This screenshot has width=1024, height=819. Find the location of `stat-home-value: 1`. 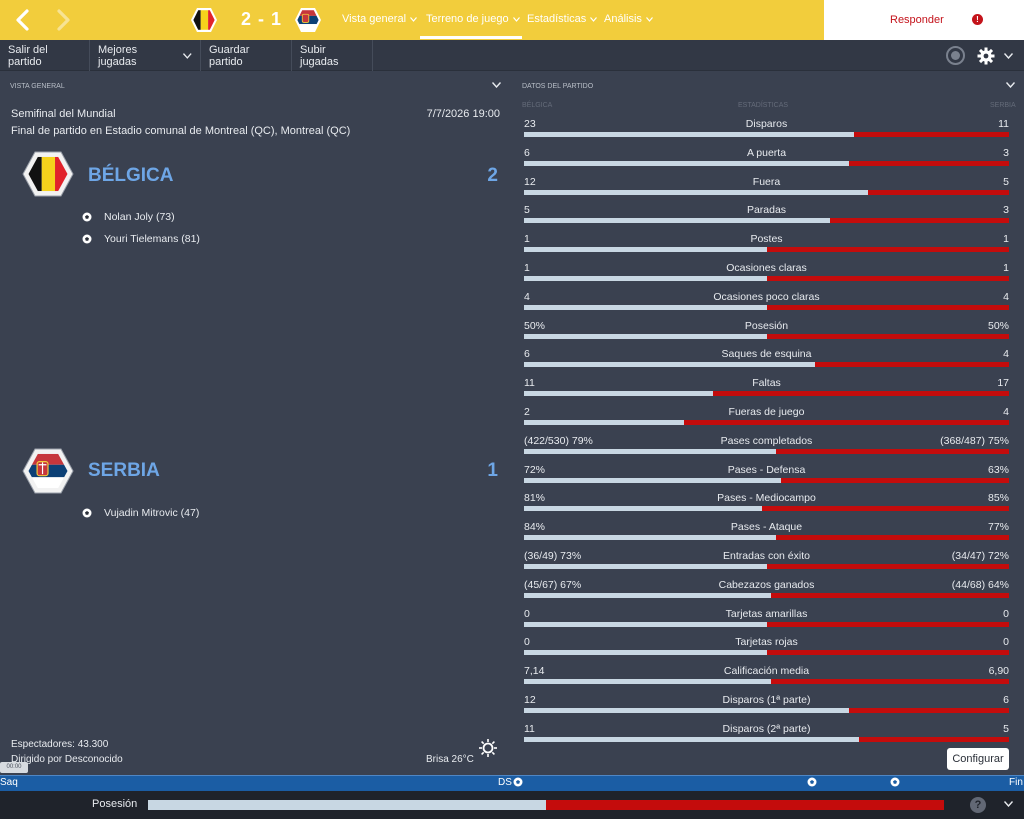

stat-home-value: 1 is located at coordinates (527, 268).